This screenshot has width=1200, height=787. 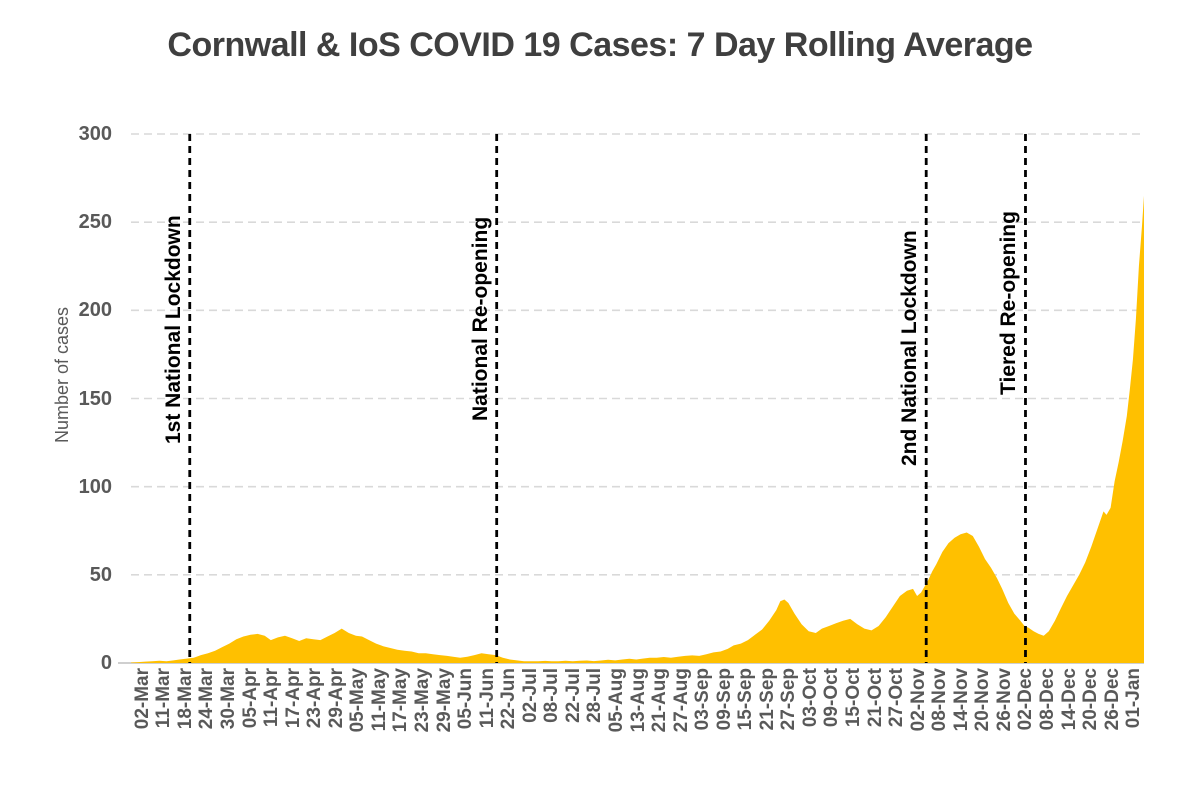 What do you see at coordinates (724, 699) in the screenshot?
I see `x-tick-label: 09-Sep` at bounding box center [724, 699].